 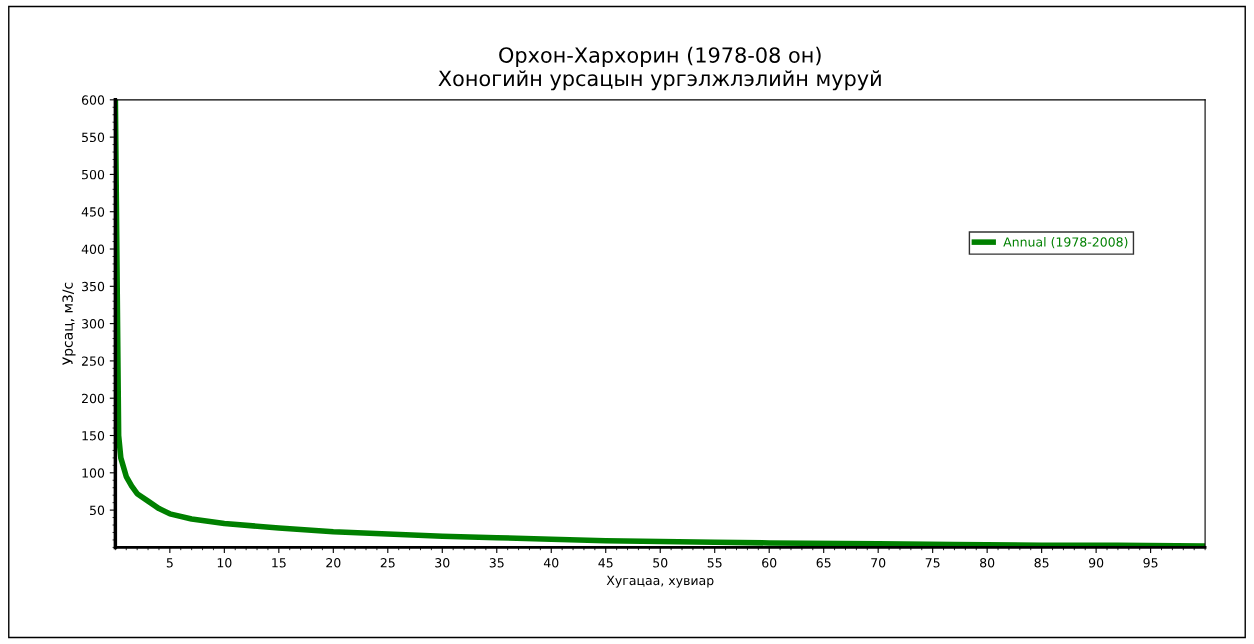 I want to click on x-tick-label: 80, so click(x=987, y=563).